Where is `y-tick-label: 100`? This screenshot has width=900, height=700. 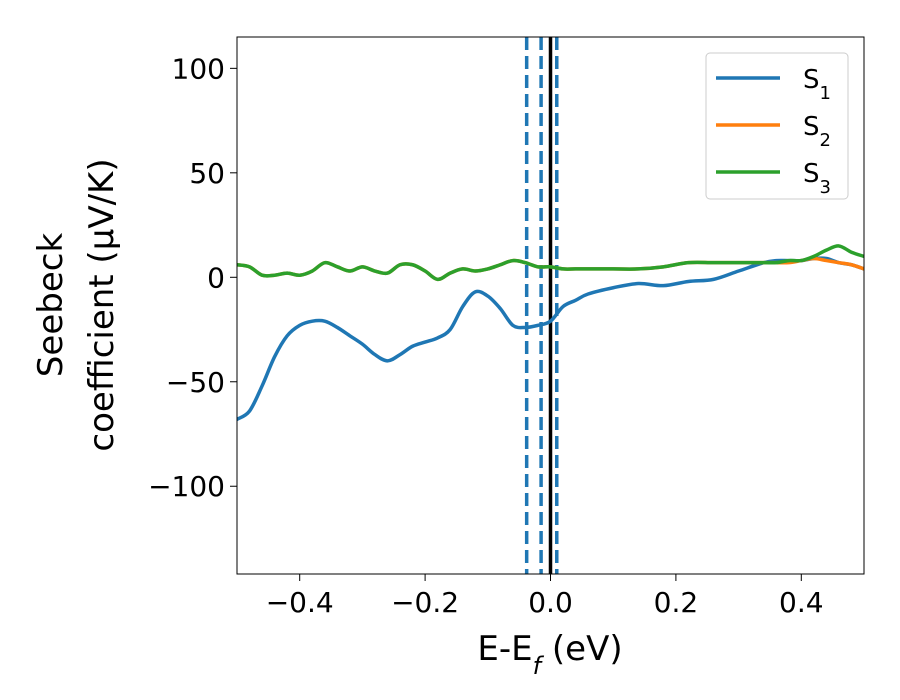
y-tick-label: 100 is located at coordinates (198, 68).